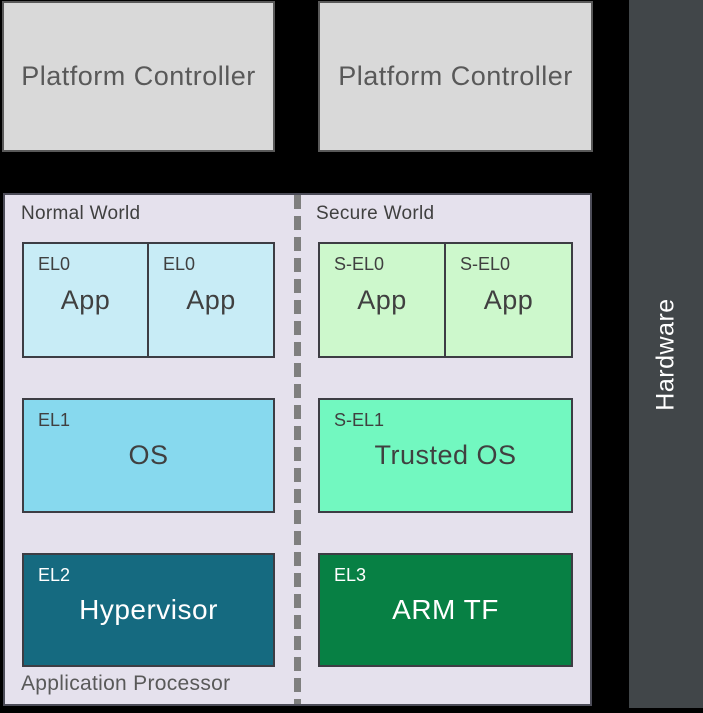 The height and width of the screenshot is (713, 703). I want to click on sel0-app-box-2: S-EL0 App, so click(509, 300).